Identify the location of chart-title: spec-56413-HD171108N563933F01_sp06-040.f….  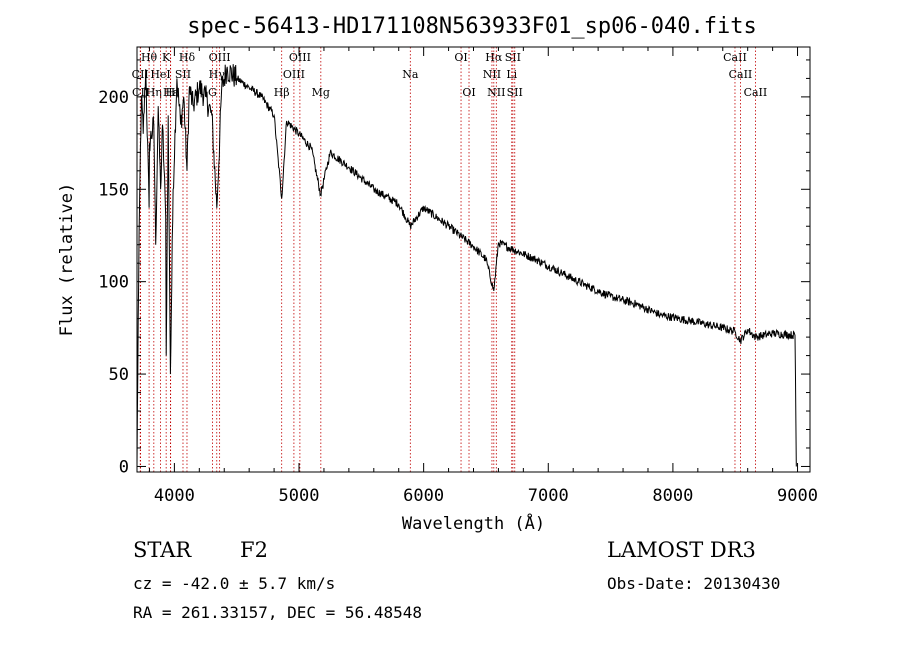
(472, 26).